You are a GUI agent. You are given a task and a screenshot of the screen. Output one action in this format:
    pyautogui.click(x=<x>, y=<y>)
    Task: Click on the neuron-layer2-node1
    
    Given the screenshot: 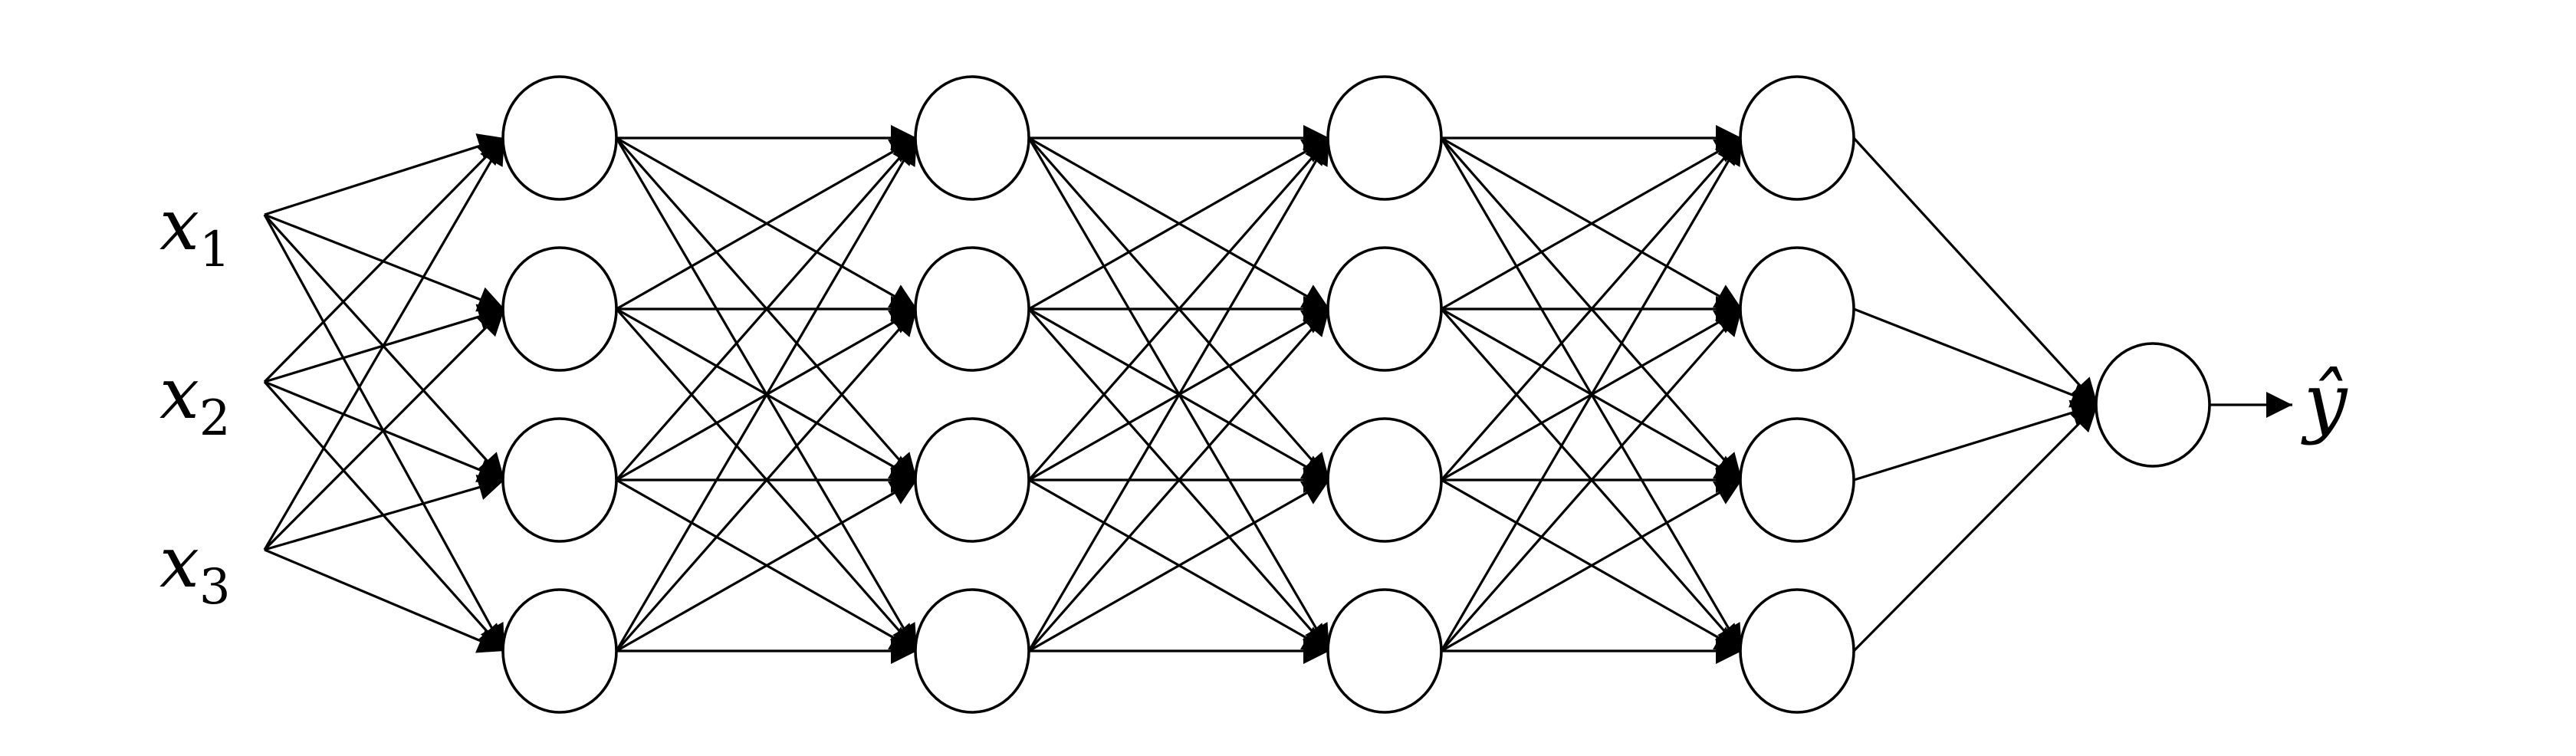 What is the action you would take?
    pyautogui.click(x=972, y=138)
    